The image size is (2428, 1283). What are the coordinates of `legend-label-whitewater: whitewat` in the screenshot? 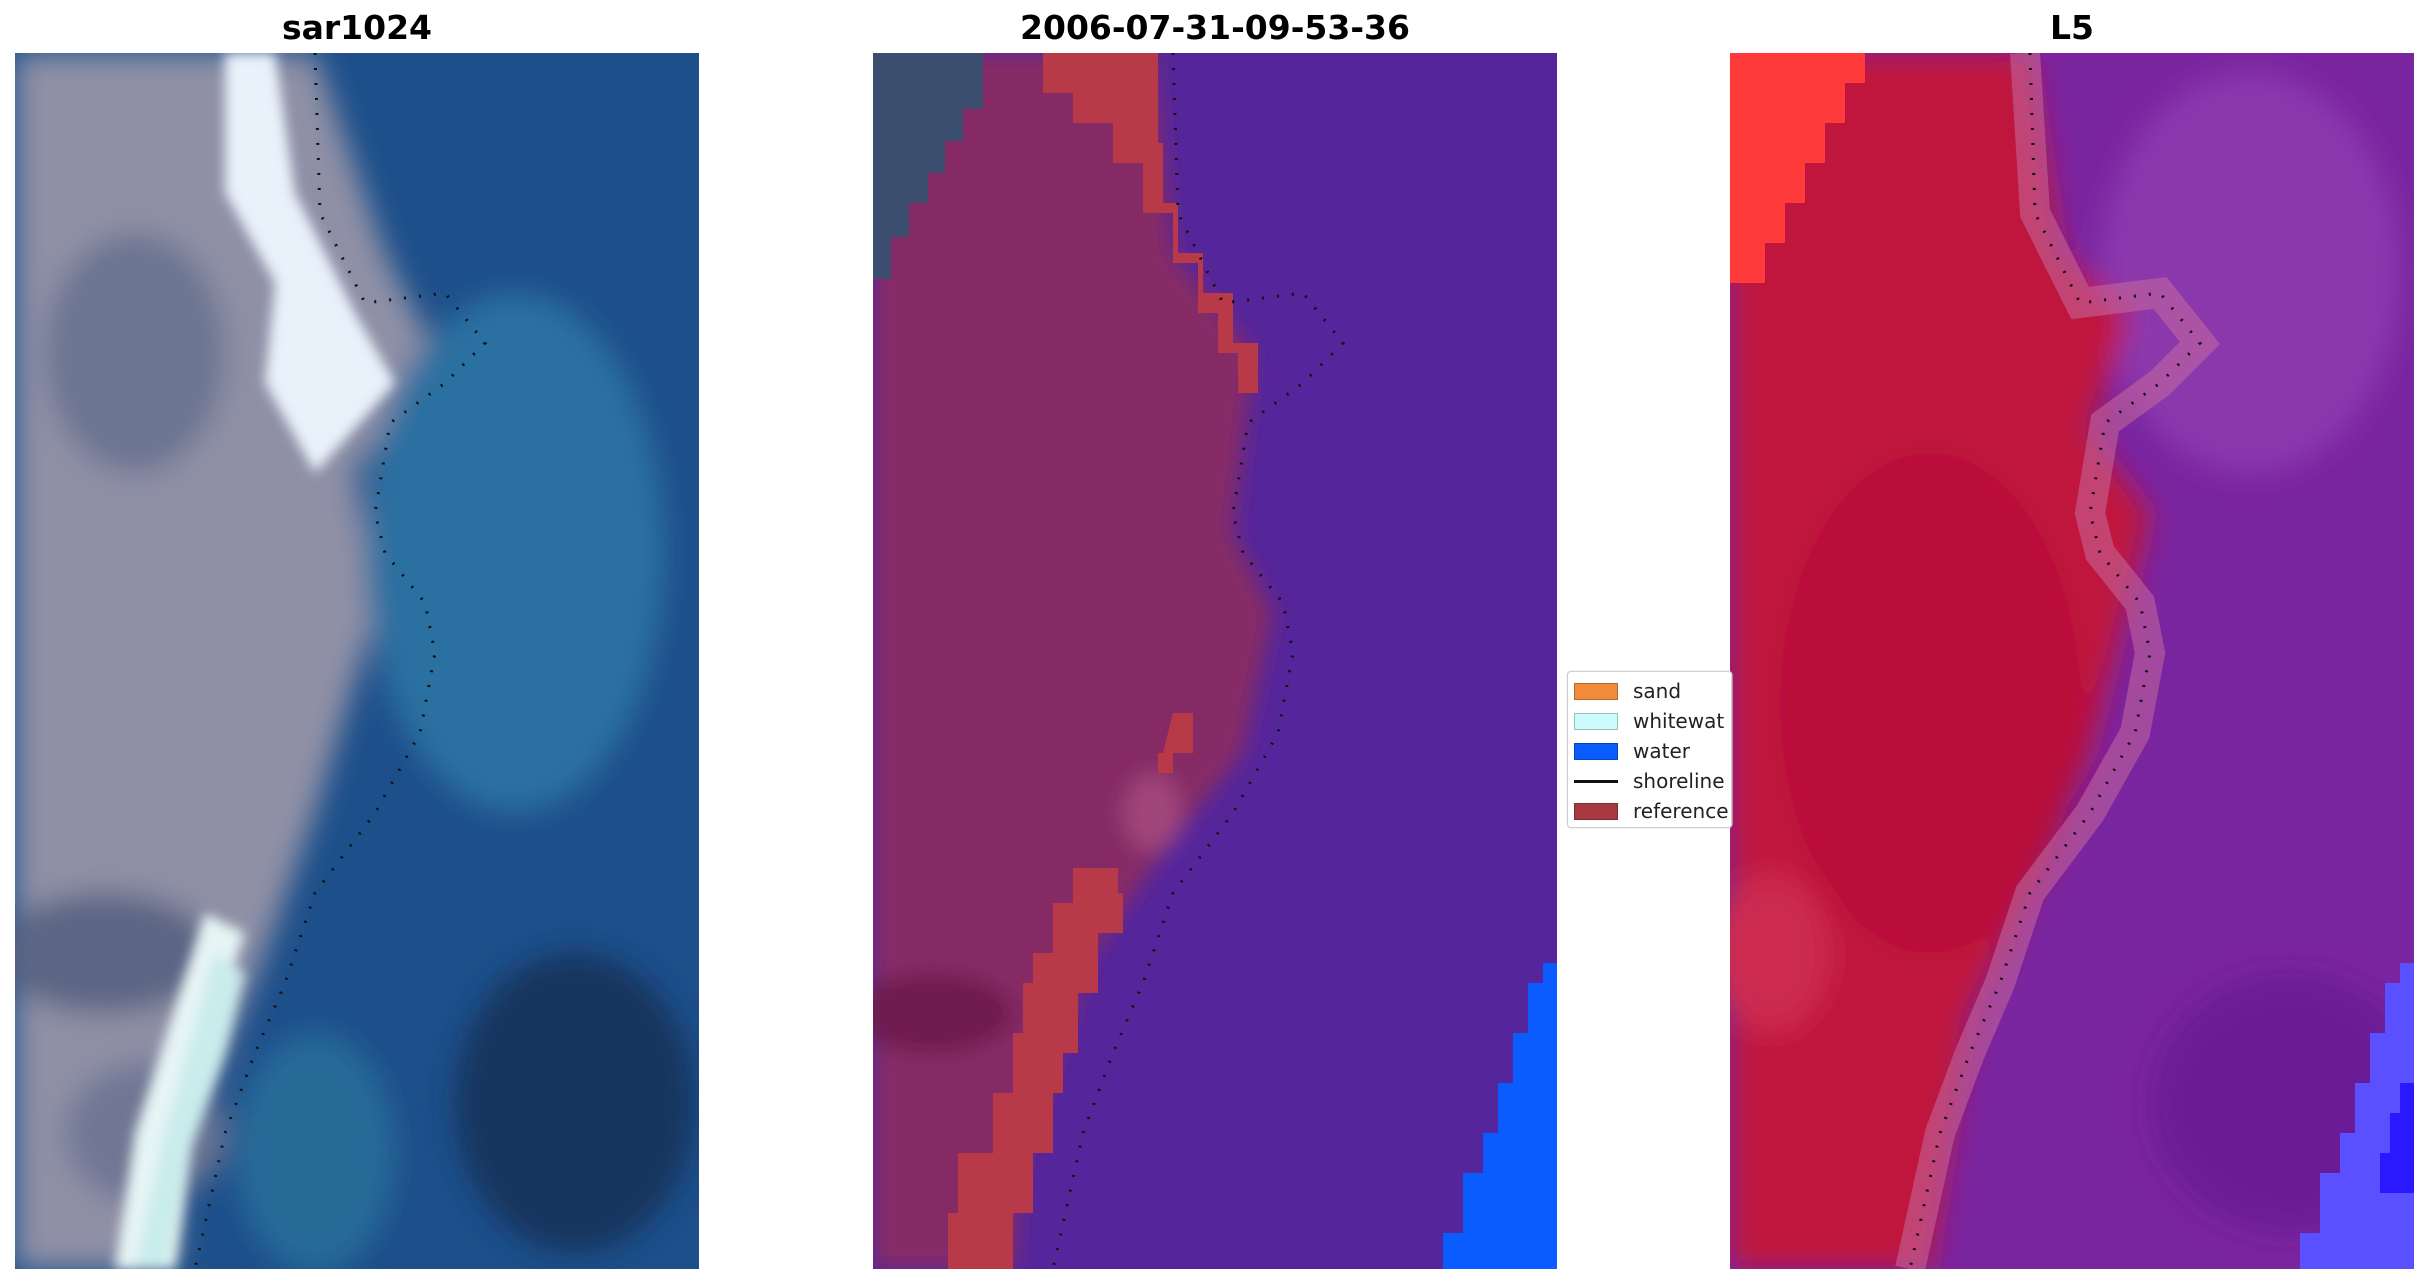 It's located at (1679, 721).